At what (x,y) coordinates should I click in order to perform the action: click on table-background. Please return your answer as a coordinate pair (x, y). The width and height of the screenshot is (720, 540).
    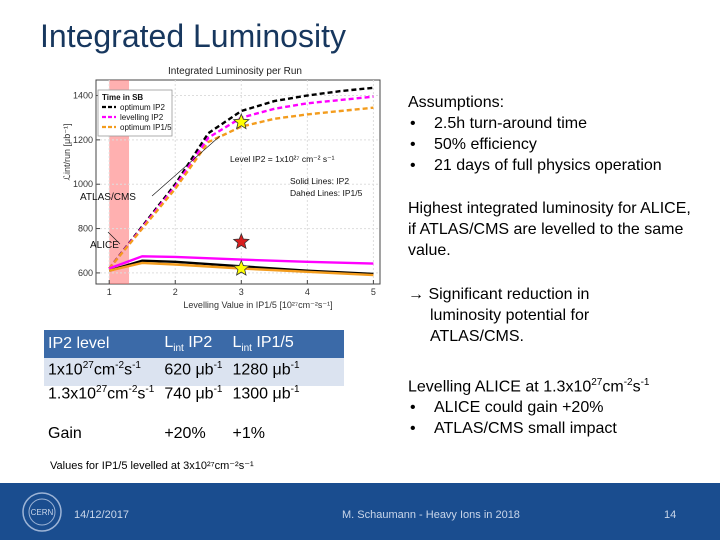
    Looking at the image, I should click on (194, 358).